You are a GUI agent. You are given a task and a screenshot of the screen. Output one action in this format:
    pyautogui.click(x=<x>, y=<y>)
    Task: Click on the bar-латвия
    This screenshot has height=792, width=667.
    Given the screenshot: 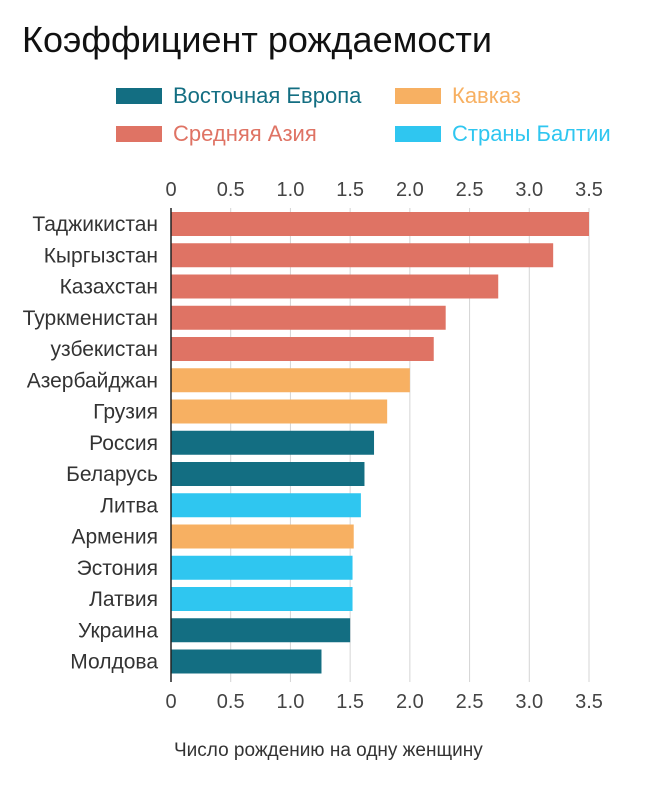 What is the action you would take?
    pyautogui.click(x=262, y=599)
    